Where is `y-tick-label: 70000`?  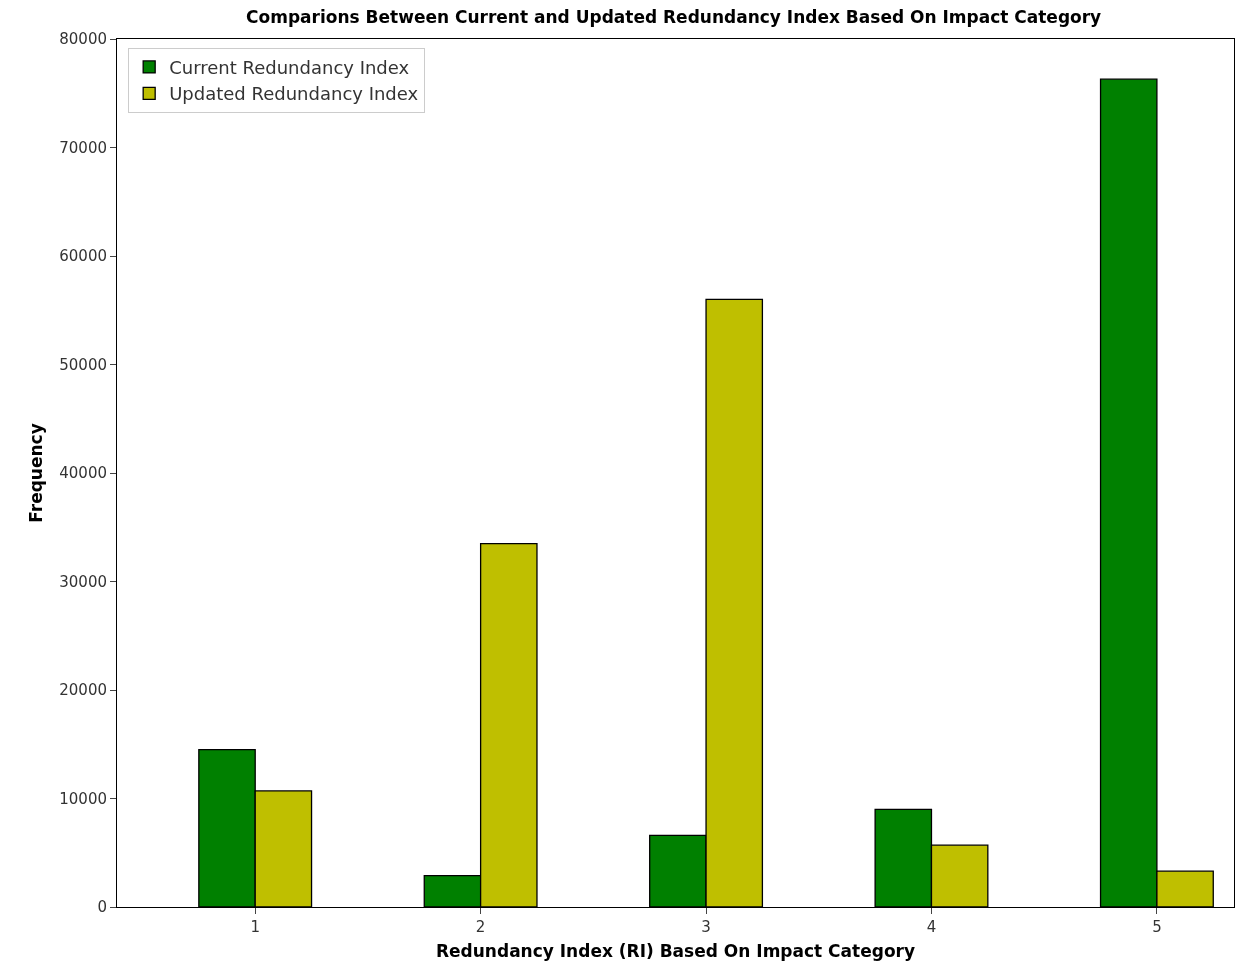 y-tick-label: 70000 is located at coordinates (83, 147).